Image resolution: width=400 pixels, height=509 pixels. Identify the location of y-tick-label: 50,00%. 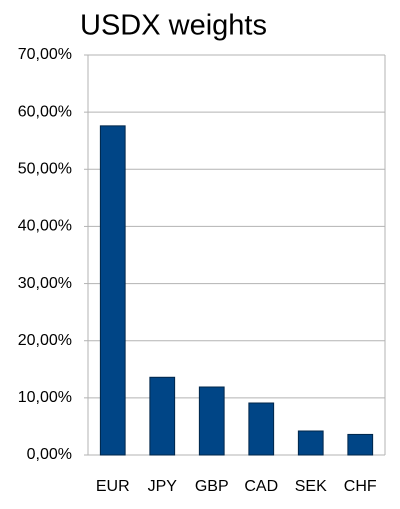
(45, 169).